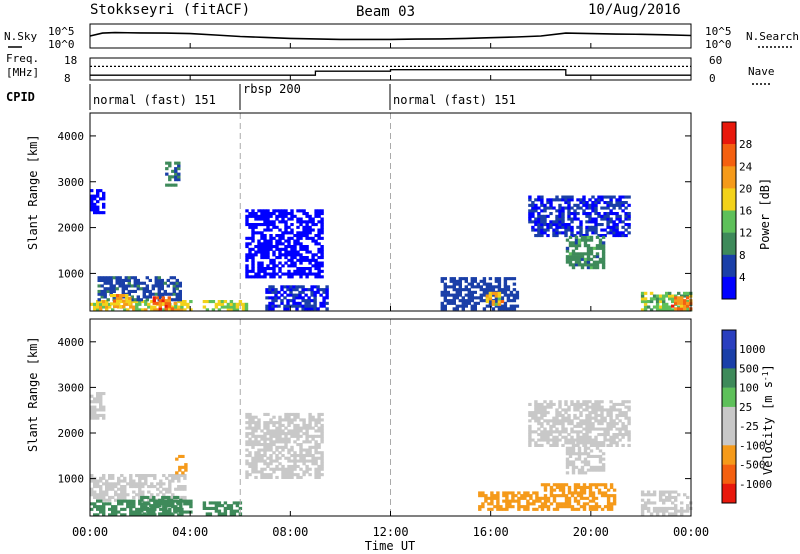 The image size is (800, 554). I want to click on velocity-y-axis-title: Slant Range [km], so click(33, 394).